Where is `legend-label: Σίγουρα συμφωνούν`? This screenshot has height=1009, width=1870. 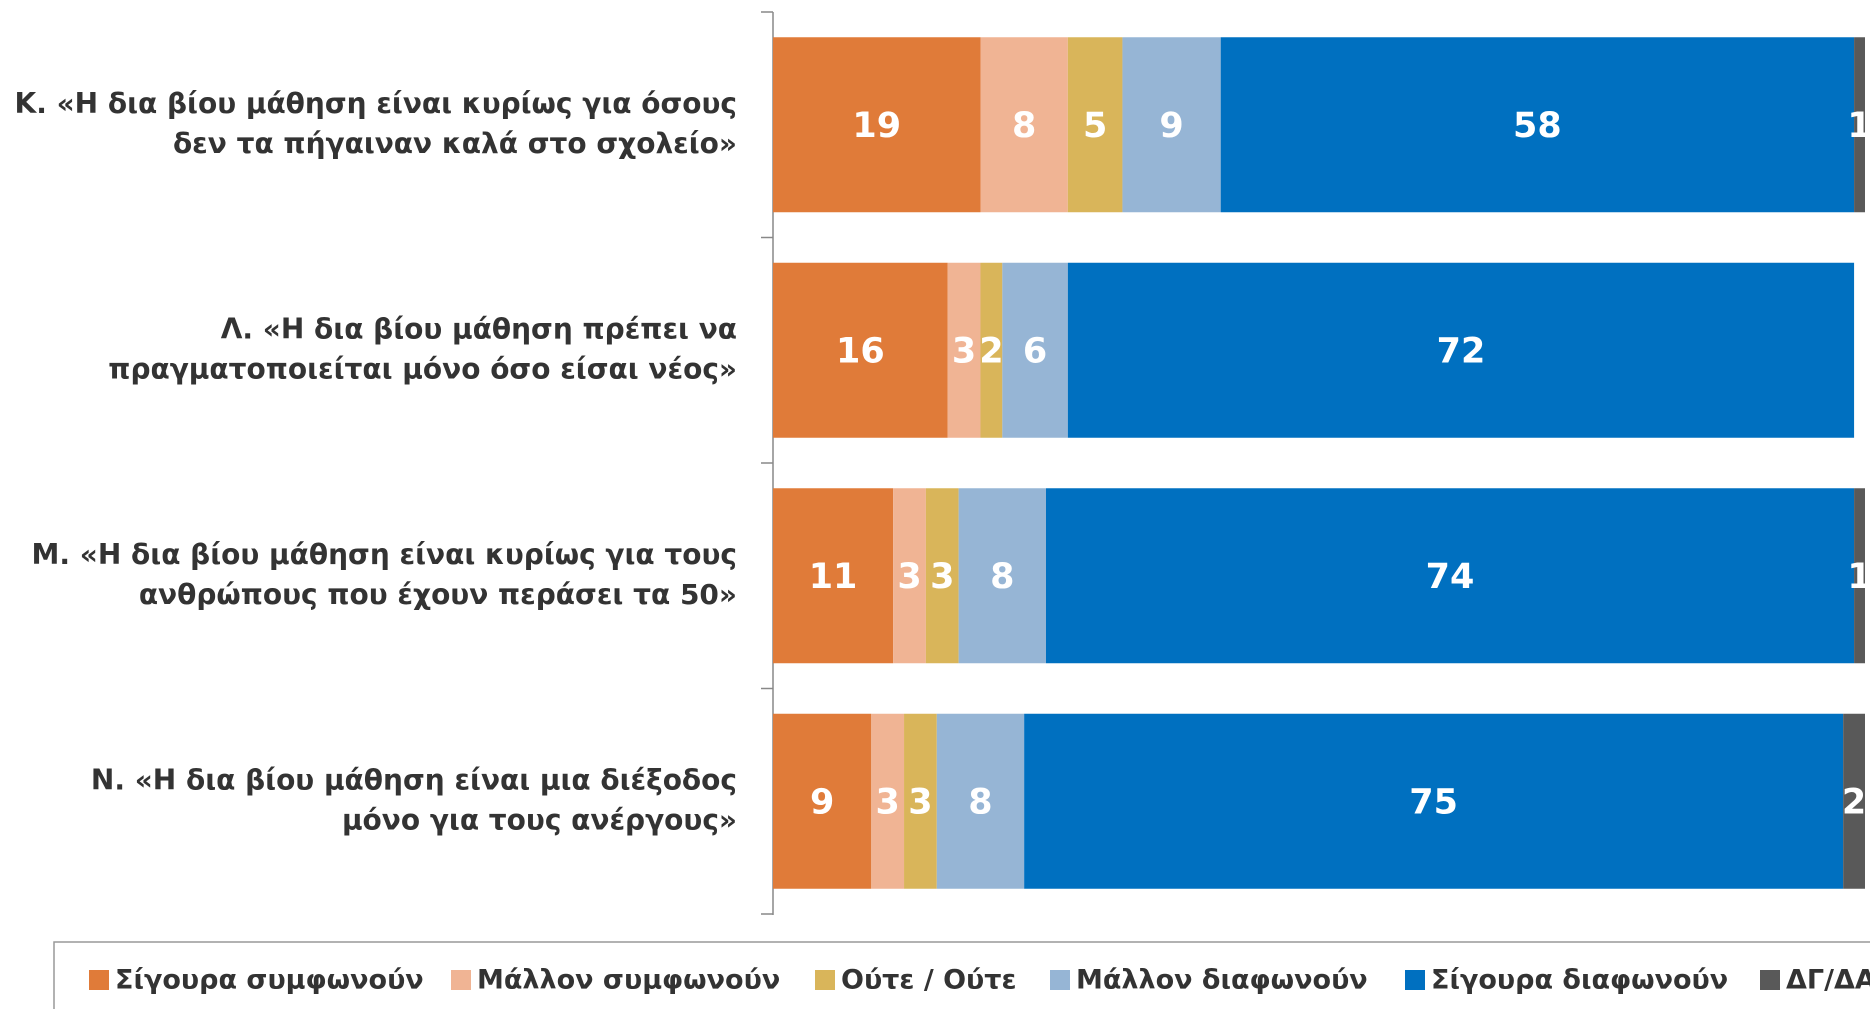
legend-label: Σίγουρα συμφωνούν is located at coordinates (269, 980).